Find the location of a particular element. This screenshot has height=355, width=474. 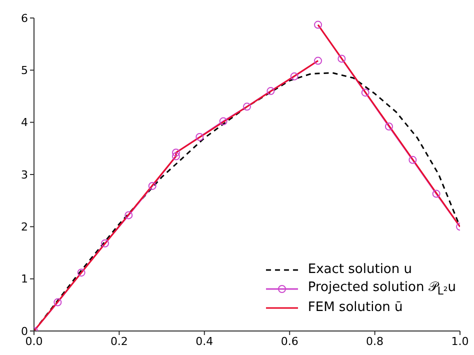

x-tick-label: 0.2 is located at coordinates (119, 341).